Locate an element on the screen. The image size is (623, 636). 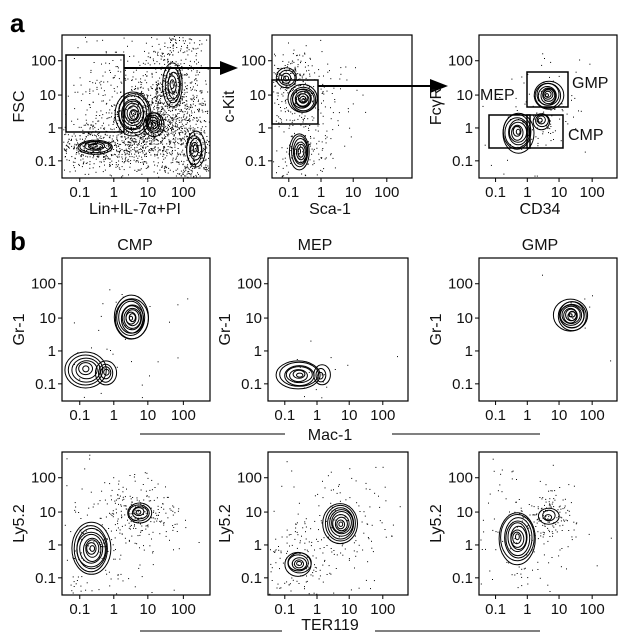
plot-frame is located at coordinates (136, 523).